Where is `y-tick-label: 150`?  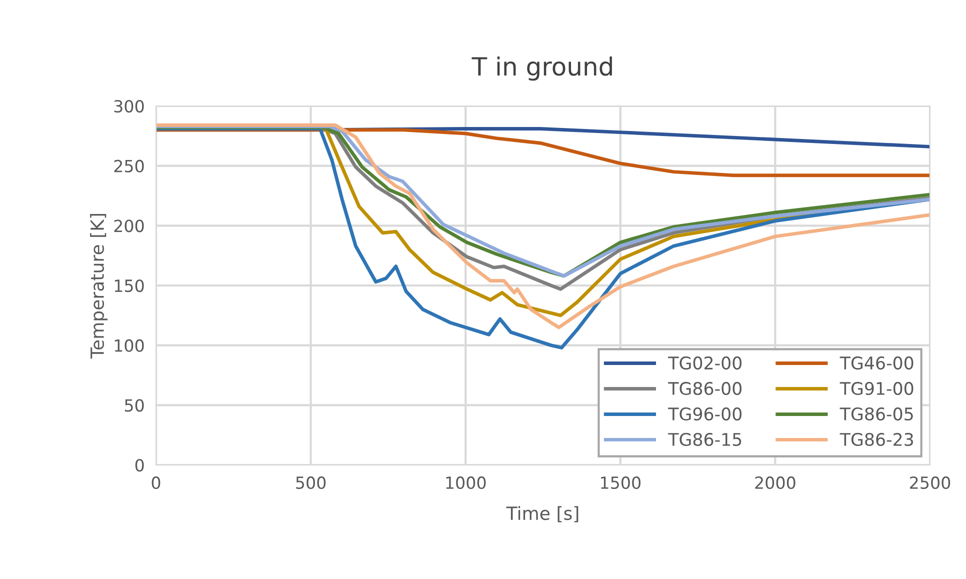
y-tick-label: 150 is located at coordinates (129, 285).